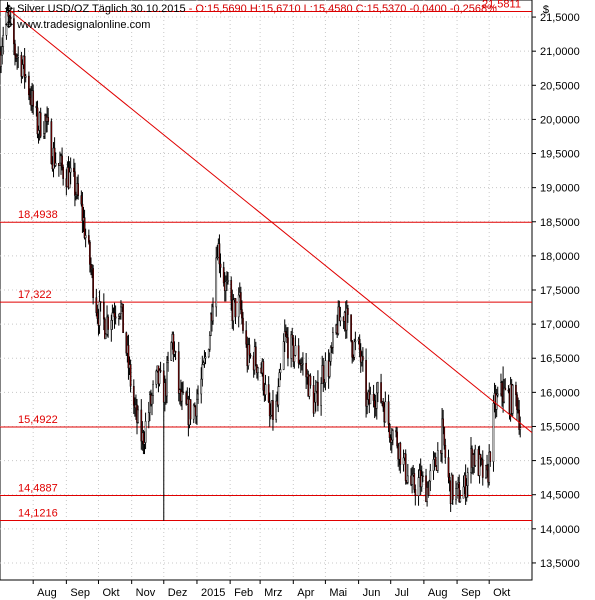 The width and height of the screenshot is (595, 600). Describe the element at coordinates (560, 18) in the screenshot. I see `y-tick-label: 21,5000` at that location.